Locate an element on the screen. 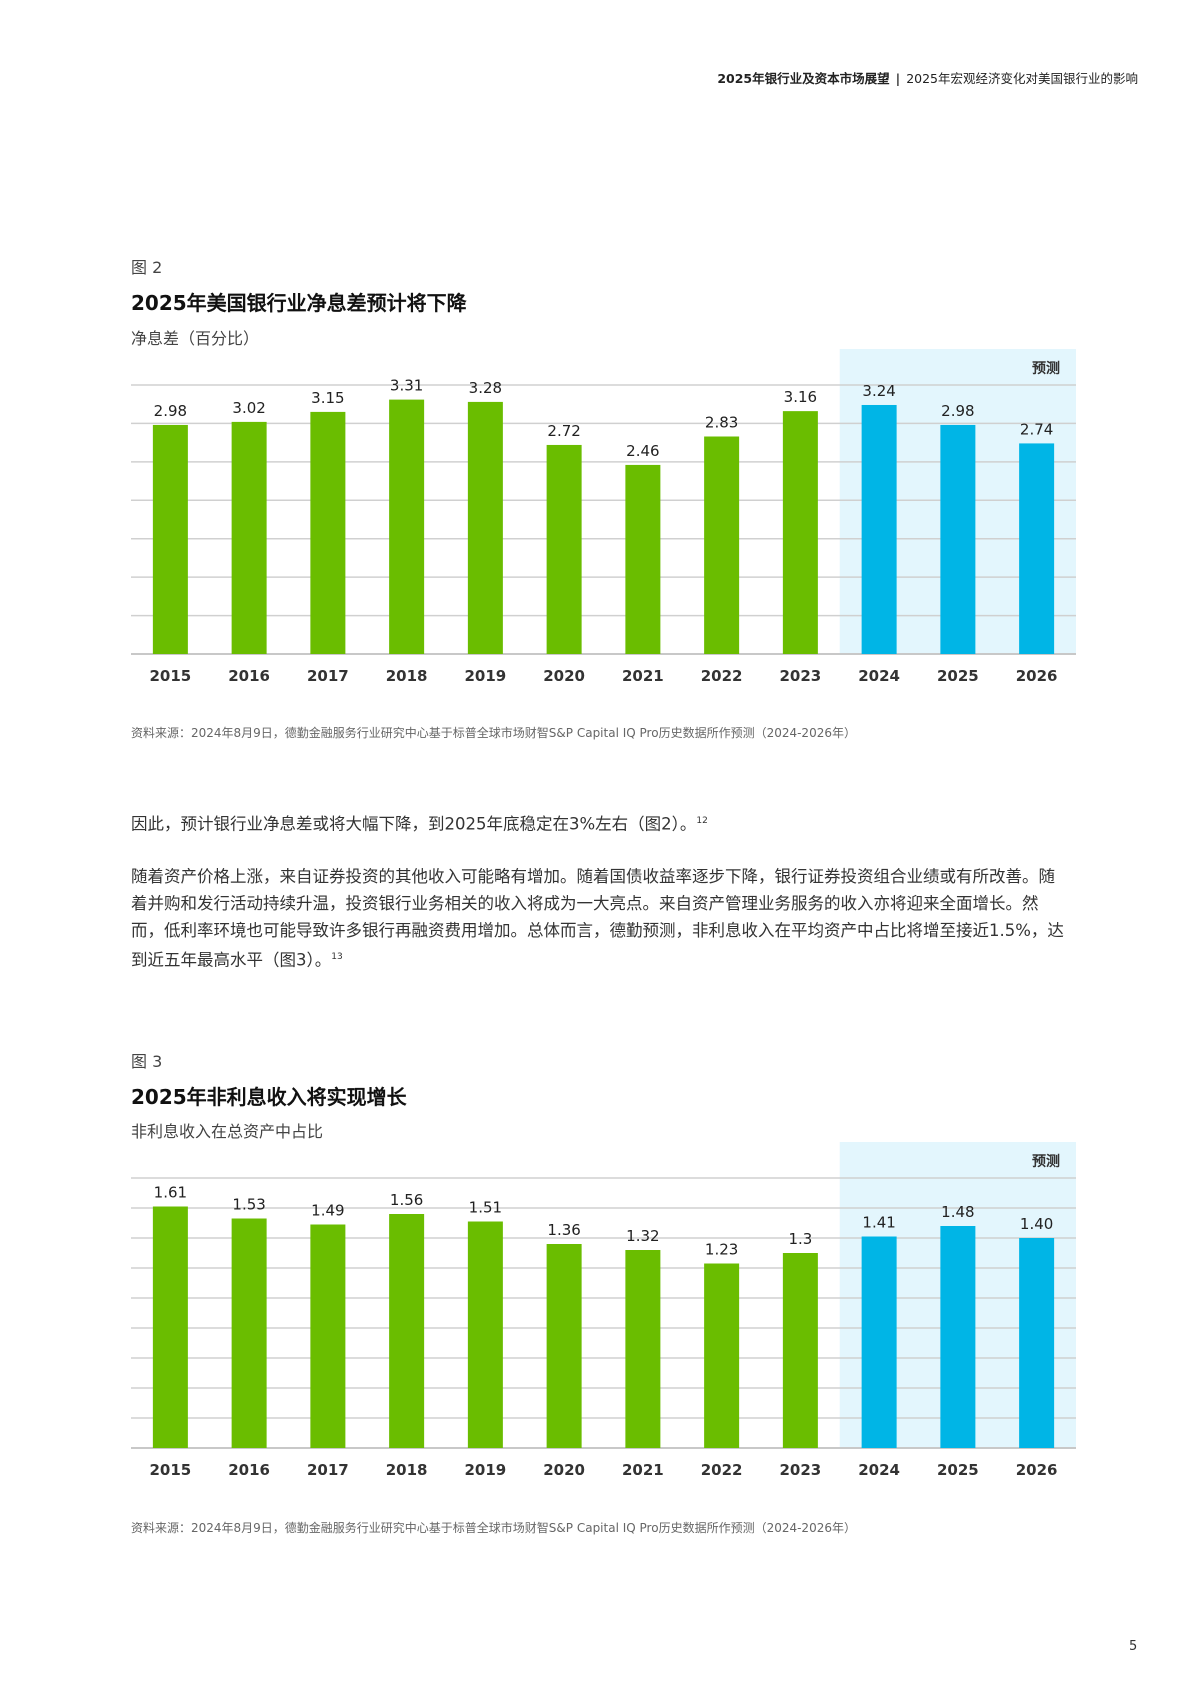 The height and width of the screenshot is (1698, 1200). data-label-2017: 1.49 is located at coordinates (327, 1211).